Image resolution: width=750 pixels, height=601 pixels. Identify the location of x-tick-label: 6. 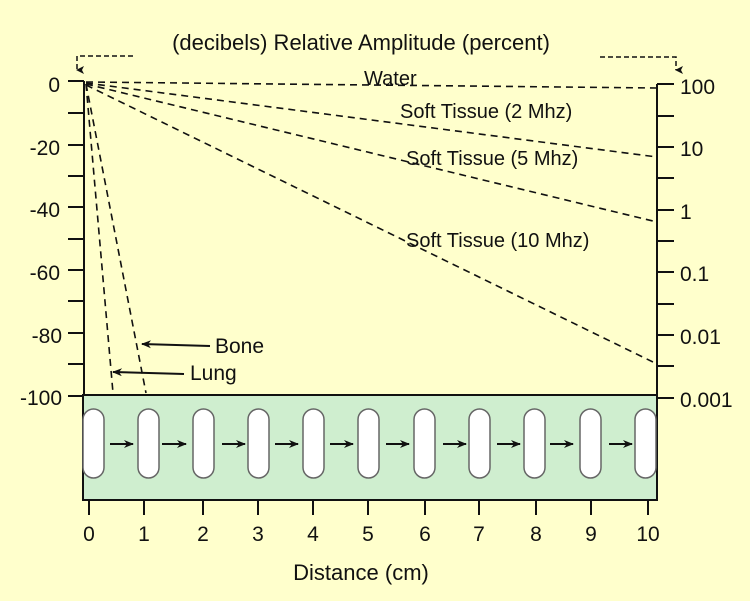
(425, 534).